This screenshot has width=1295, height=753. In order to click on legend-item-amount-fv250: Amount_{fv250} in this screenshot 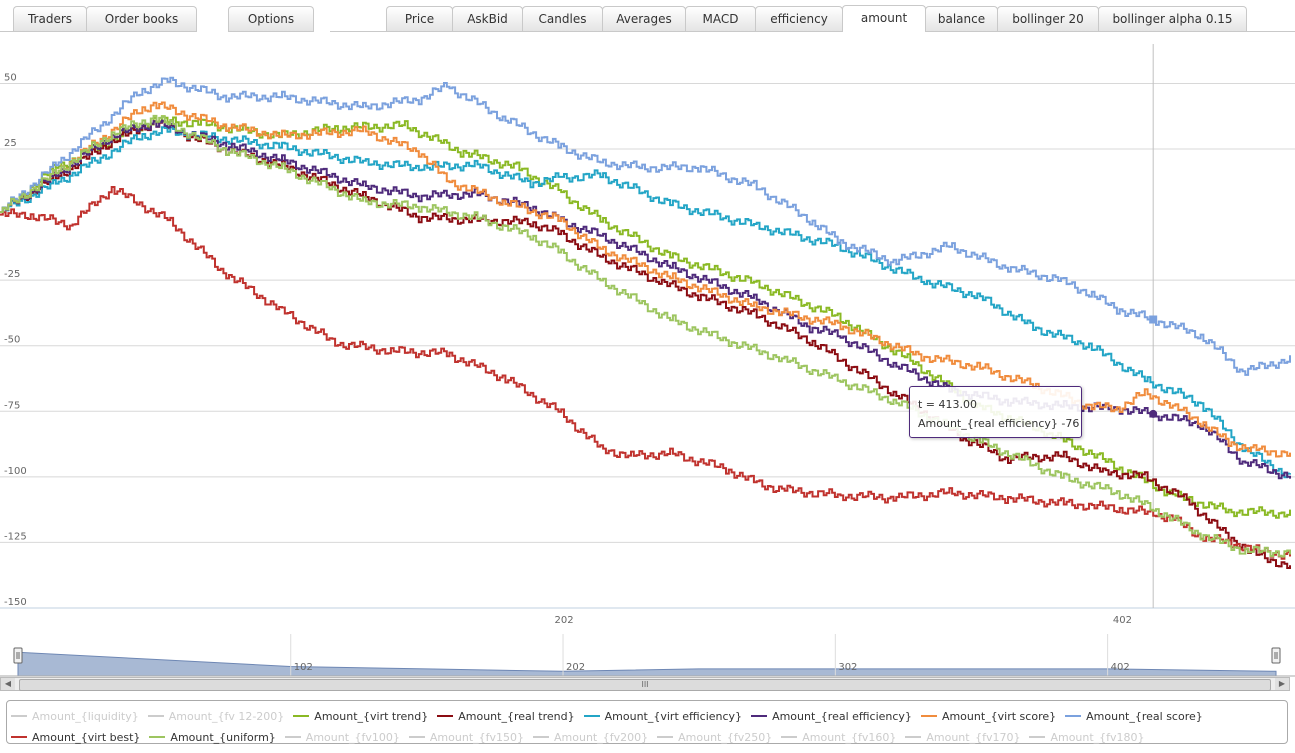, I will do `click(714, 738)`.